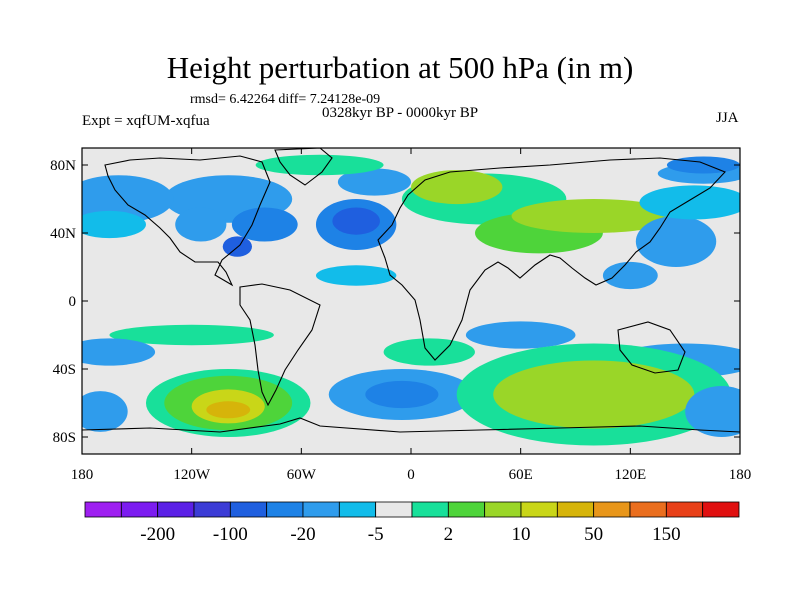 Image resolution: width=800 pixels, height=600 pixels. What do you see at coordinates (64, 370) in the screenshot?
I see `y-tick-label: 40S` at bounding box center [64, 370].